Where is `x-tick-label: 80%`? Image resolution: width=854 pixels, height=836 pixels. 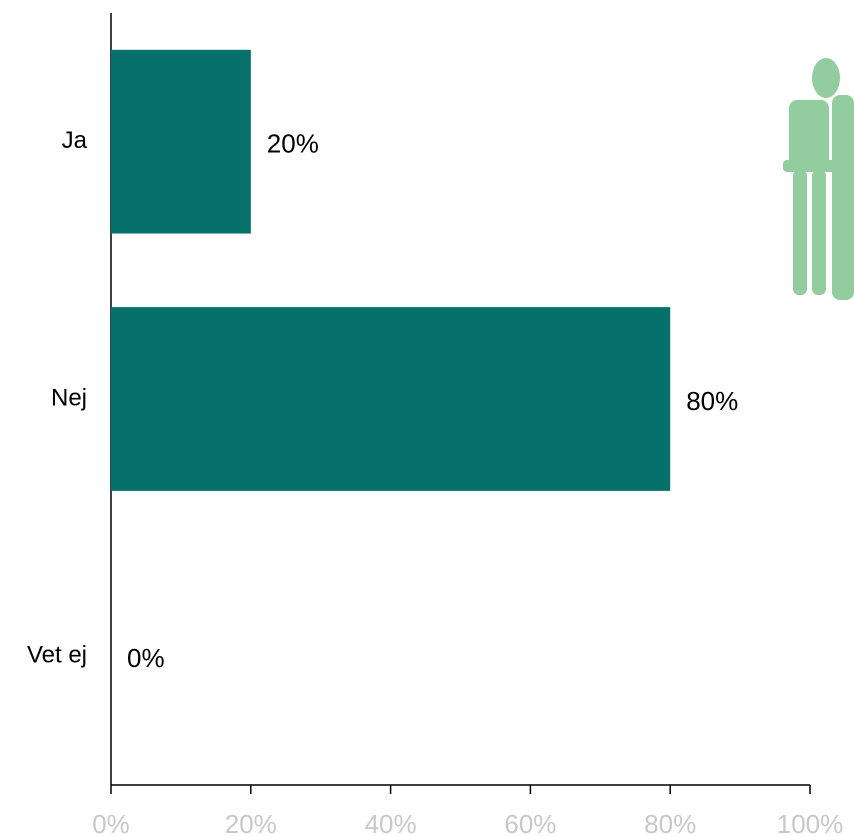
x-tick-label: 80% is located at coordinates (670, 822).